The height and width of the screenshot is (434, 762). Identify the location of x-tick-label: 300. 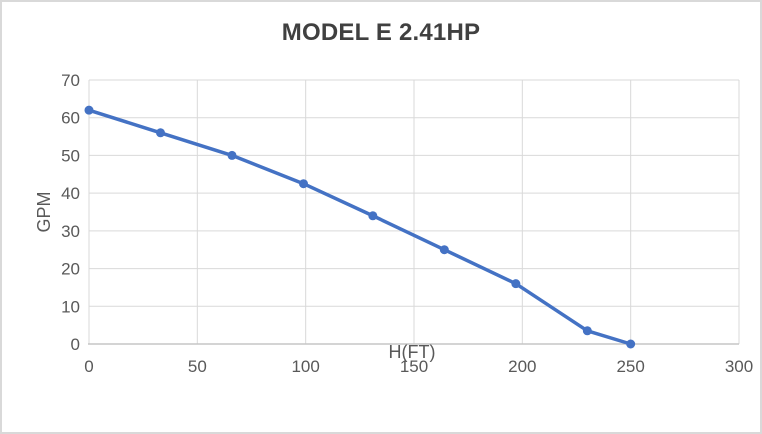
(739, 366).